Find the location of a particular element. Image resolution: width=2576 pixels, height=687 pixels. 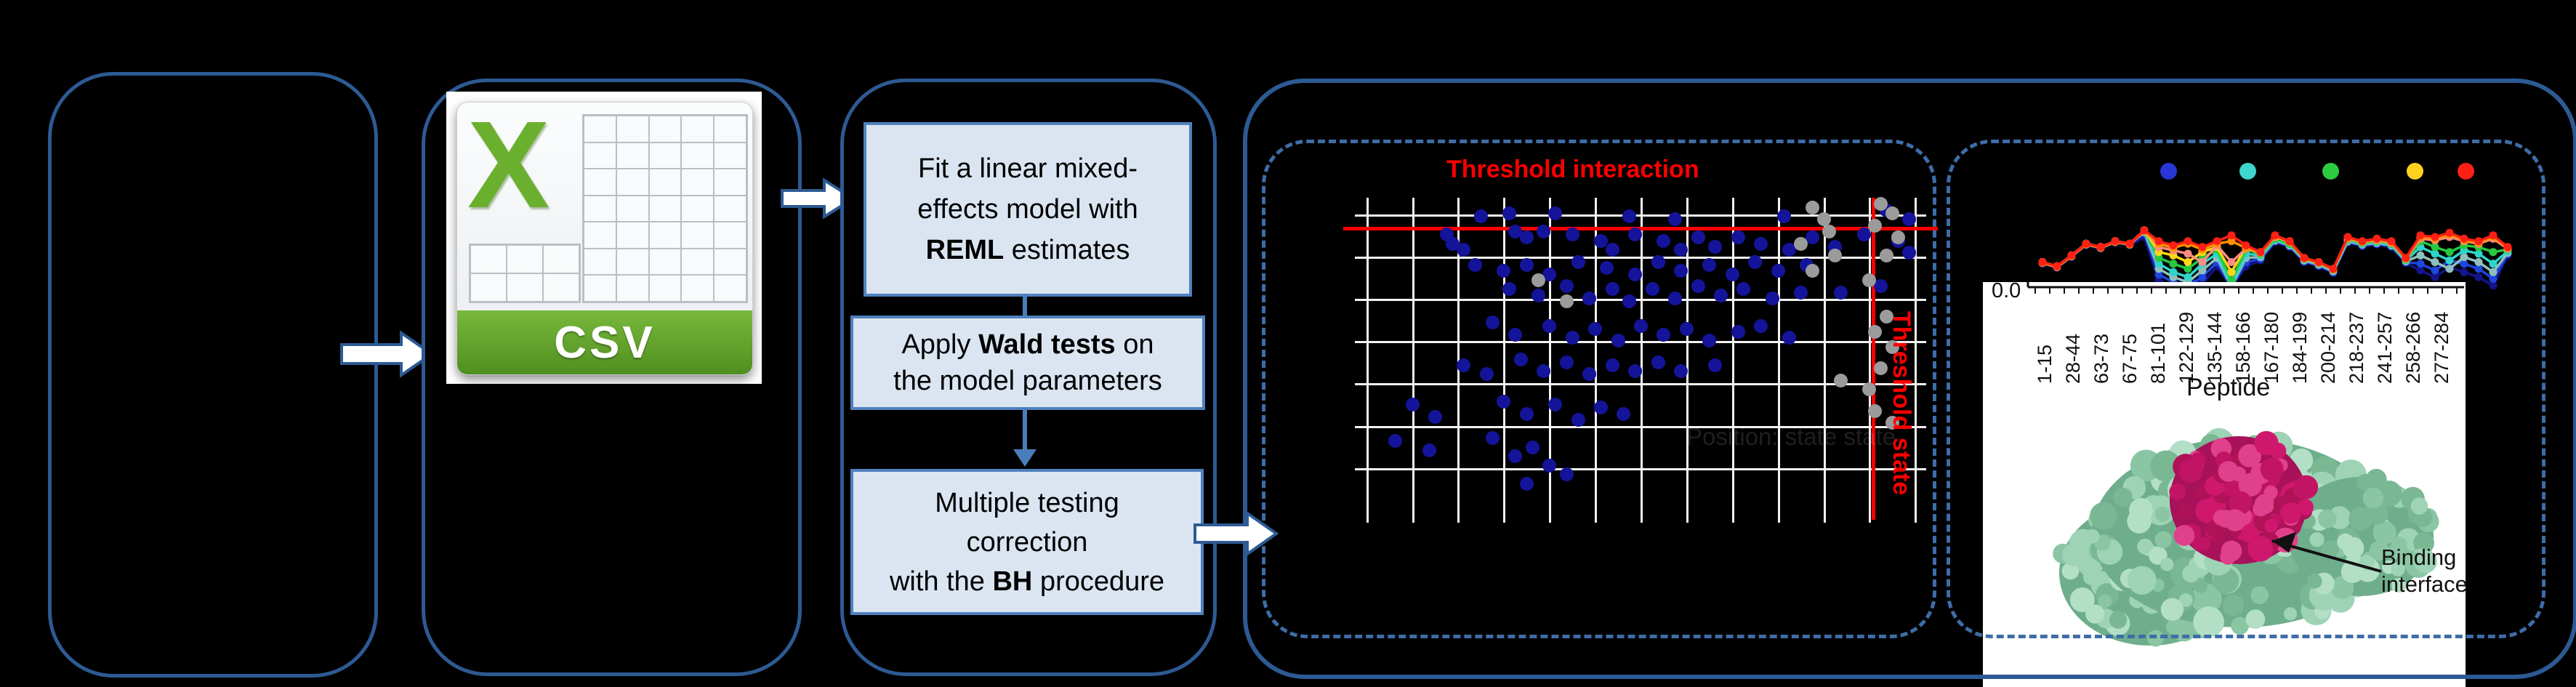

binding-interface-label: Binding interface is located at coordinates (2423, 571).